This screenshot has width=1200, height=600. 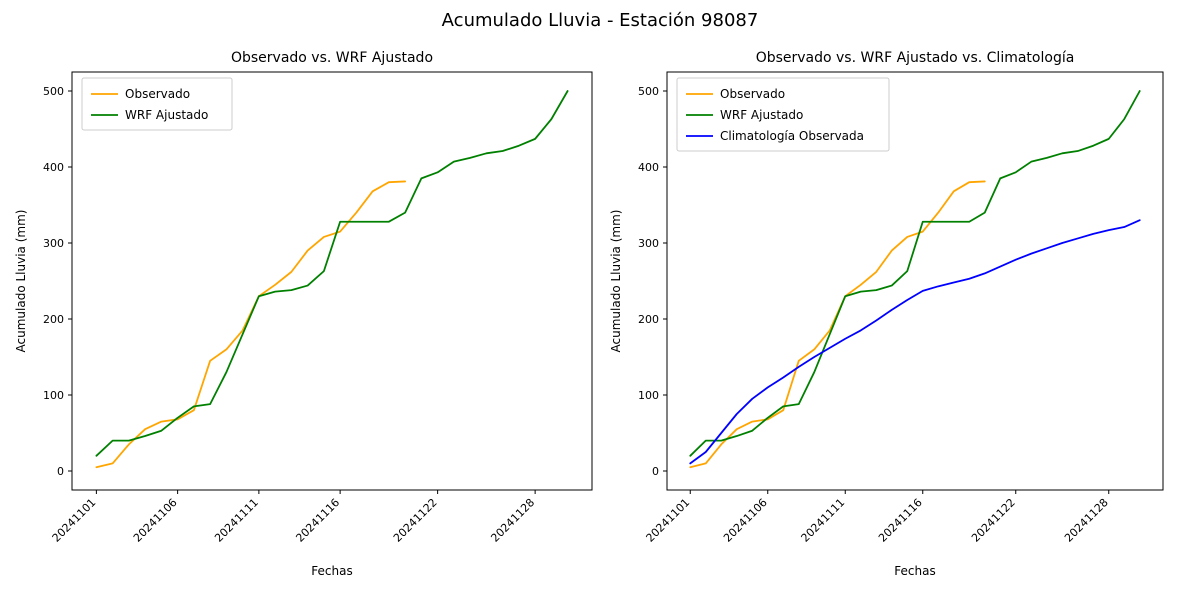 What do you see at coordinates (332, 58) in the screenshot?
I see `chart-title: Observado vs. WRF Ajustado` at bounding box center [332, 58].